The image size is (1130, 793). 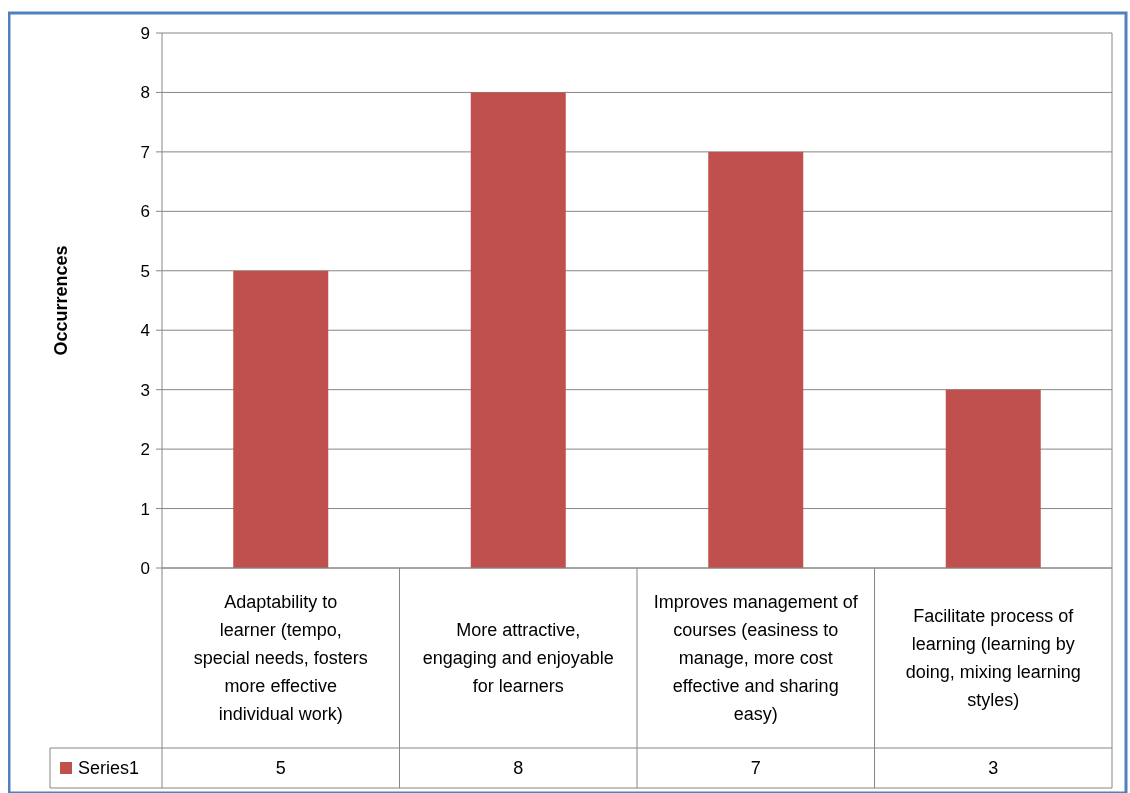 What do you see at coordinates (145, 390) in the screenshot?
I see `y-tick-label: 3` at bounding box center [145, 390].